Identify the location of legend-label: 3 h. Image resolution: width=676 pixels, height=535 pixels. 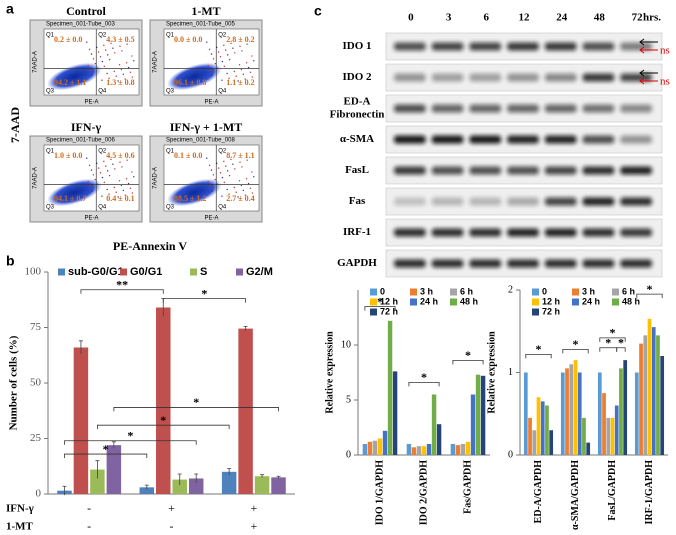
(588, 291).